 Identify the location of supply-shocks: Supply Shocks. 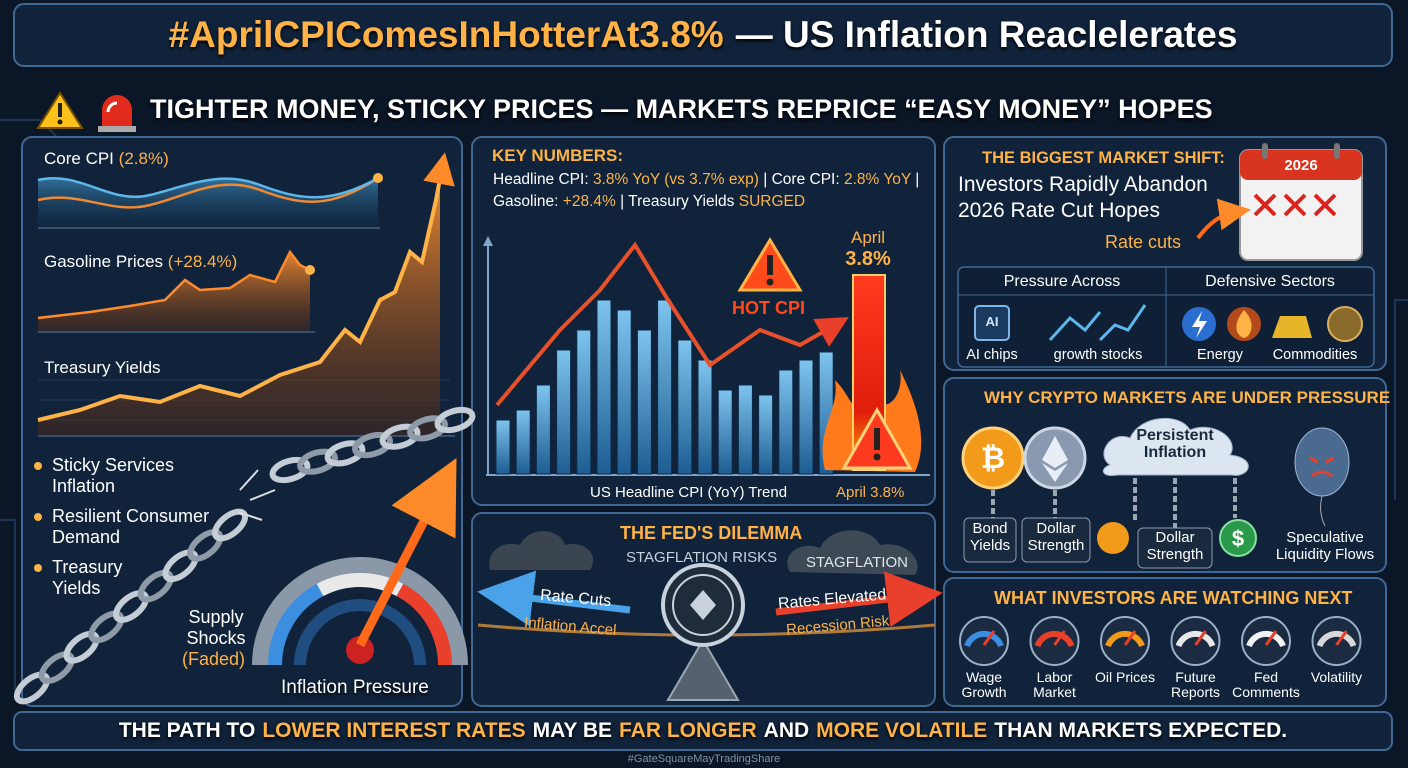
(216, 627).